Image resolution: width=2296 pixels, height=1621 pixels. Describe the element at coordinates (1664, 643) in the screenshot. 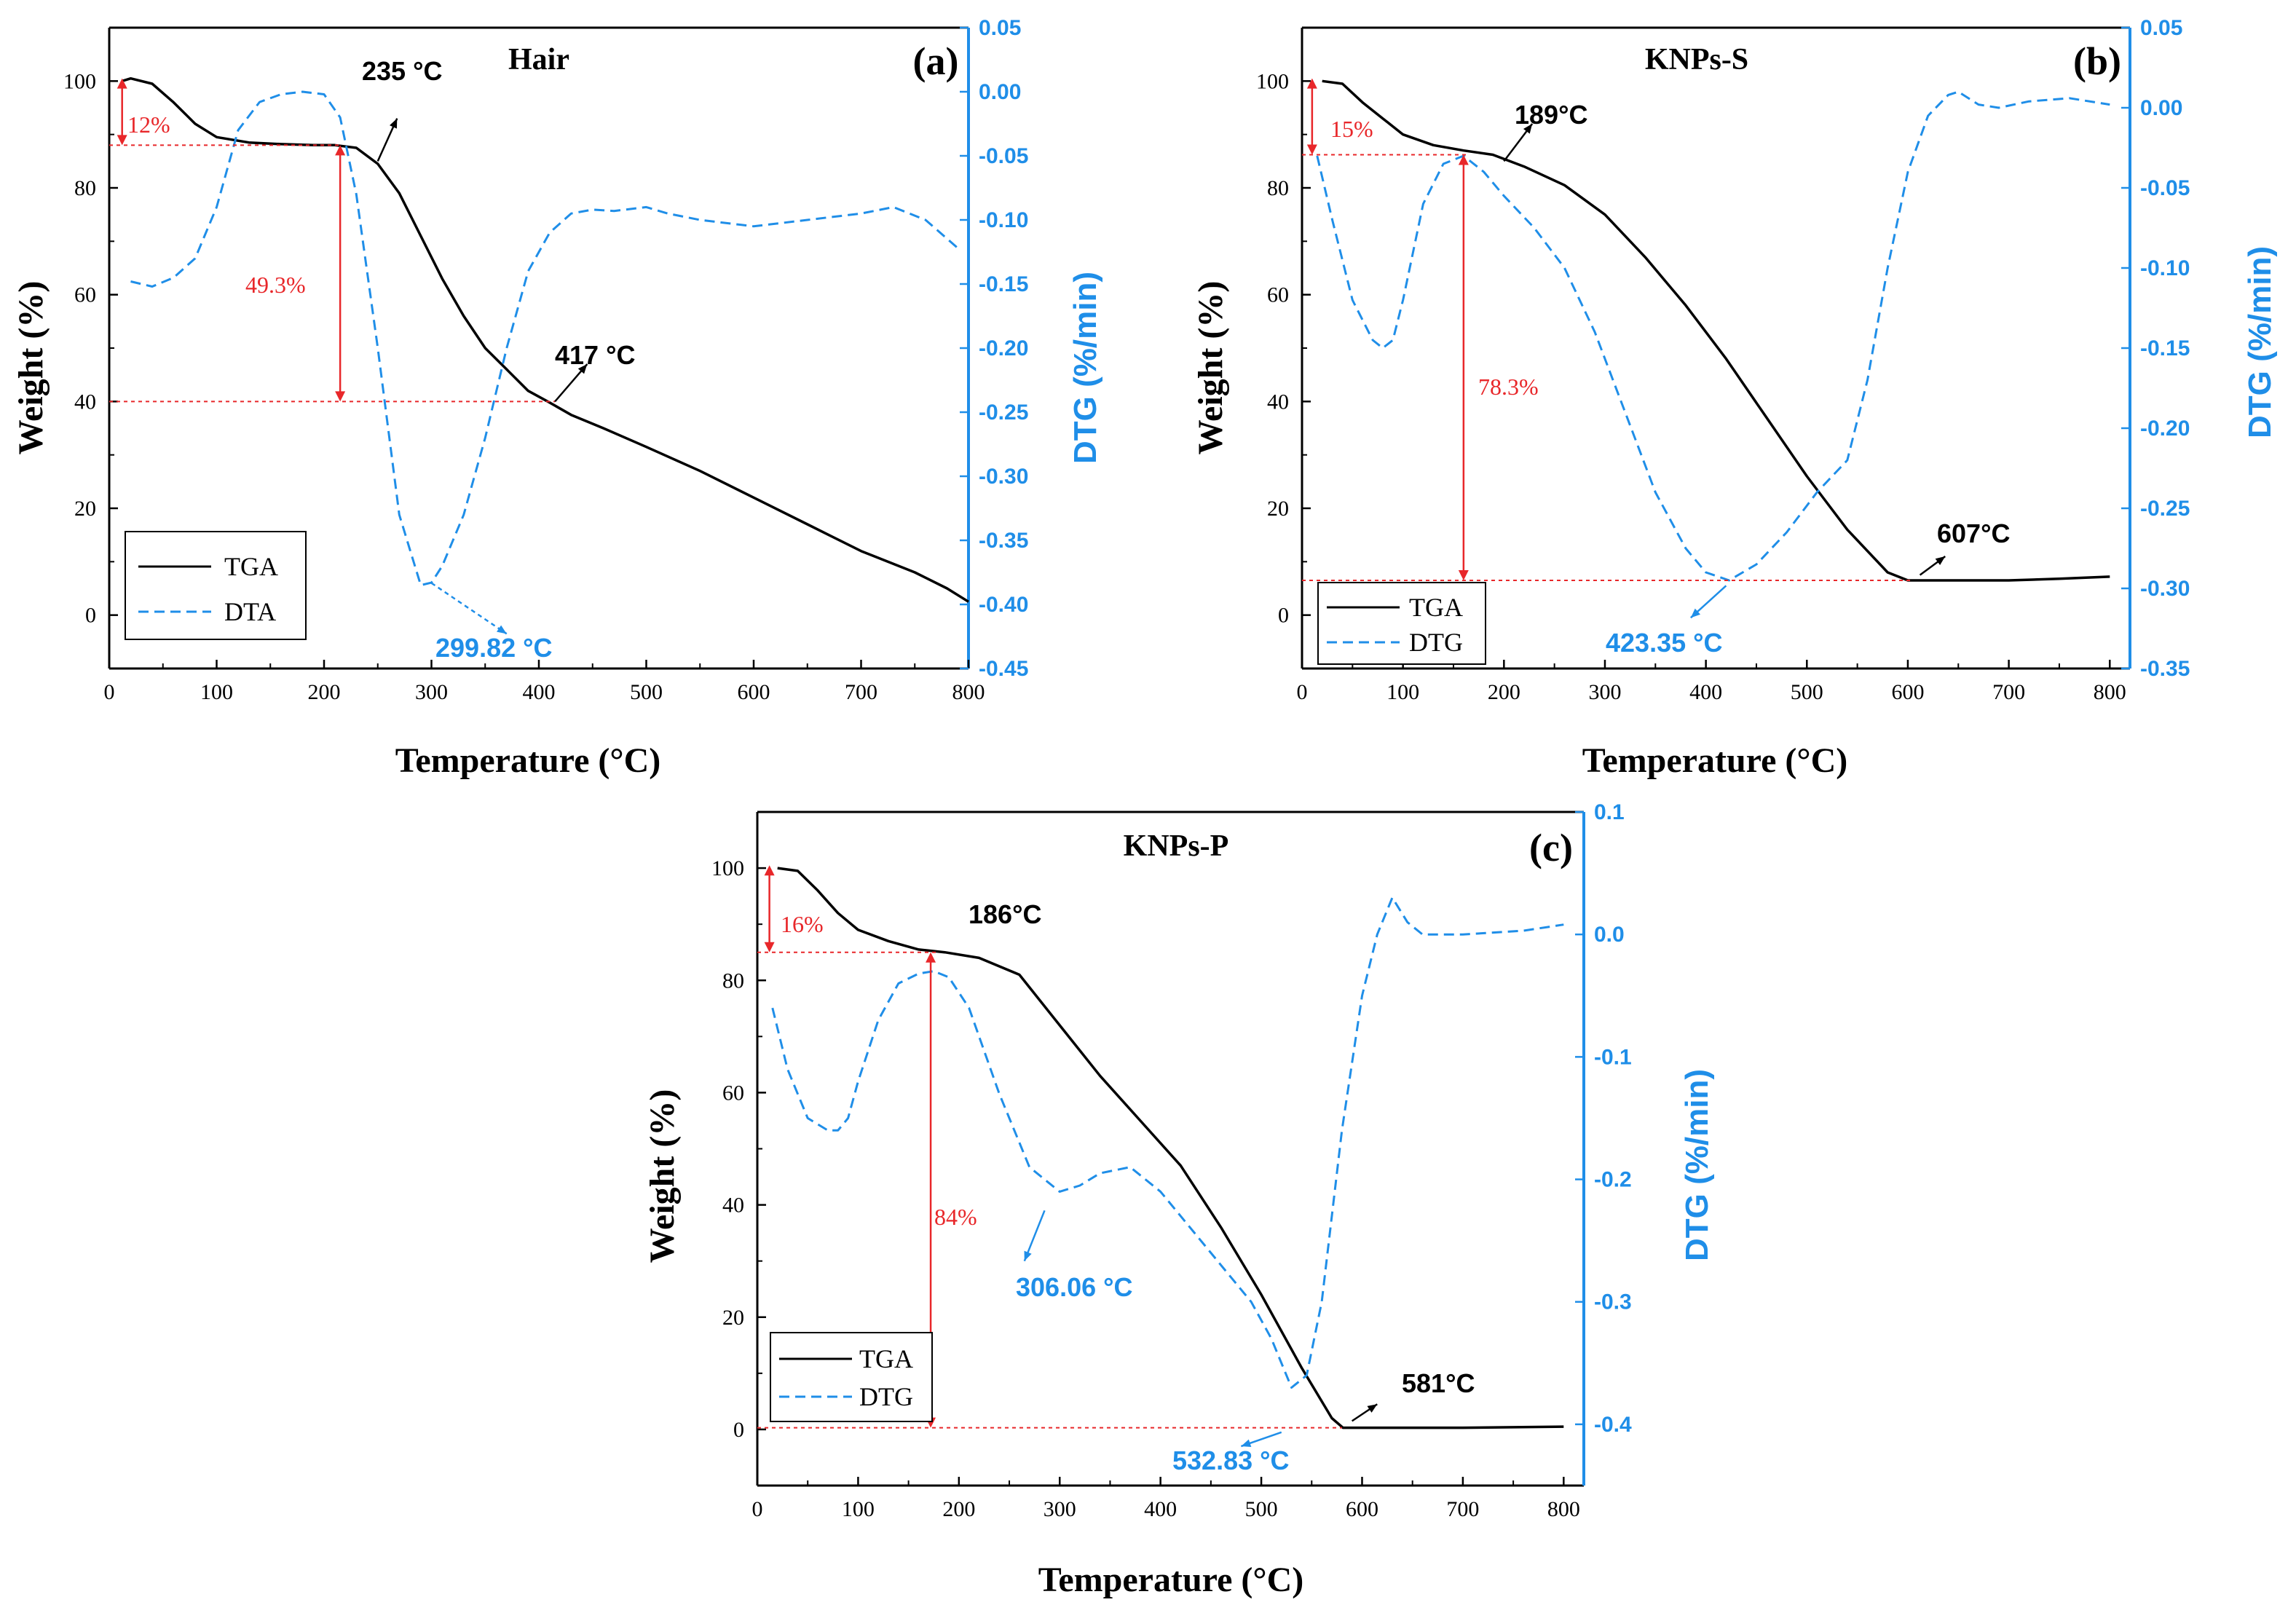

I see `panel-b-ann-423: 423.35 °C` at that location.